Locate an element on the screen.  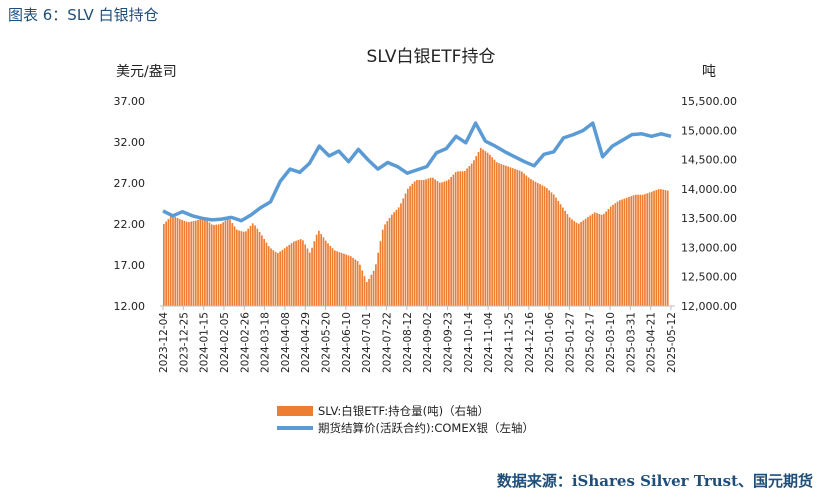
y-right-tick-label: 14,000.00 is located at coordinates (709, 189).